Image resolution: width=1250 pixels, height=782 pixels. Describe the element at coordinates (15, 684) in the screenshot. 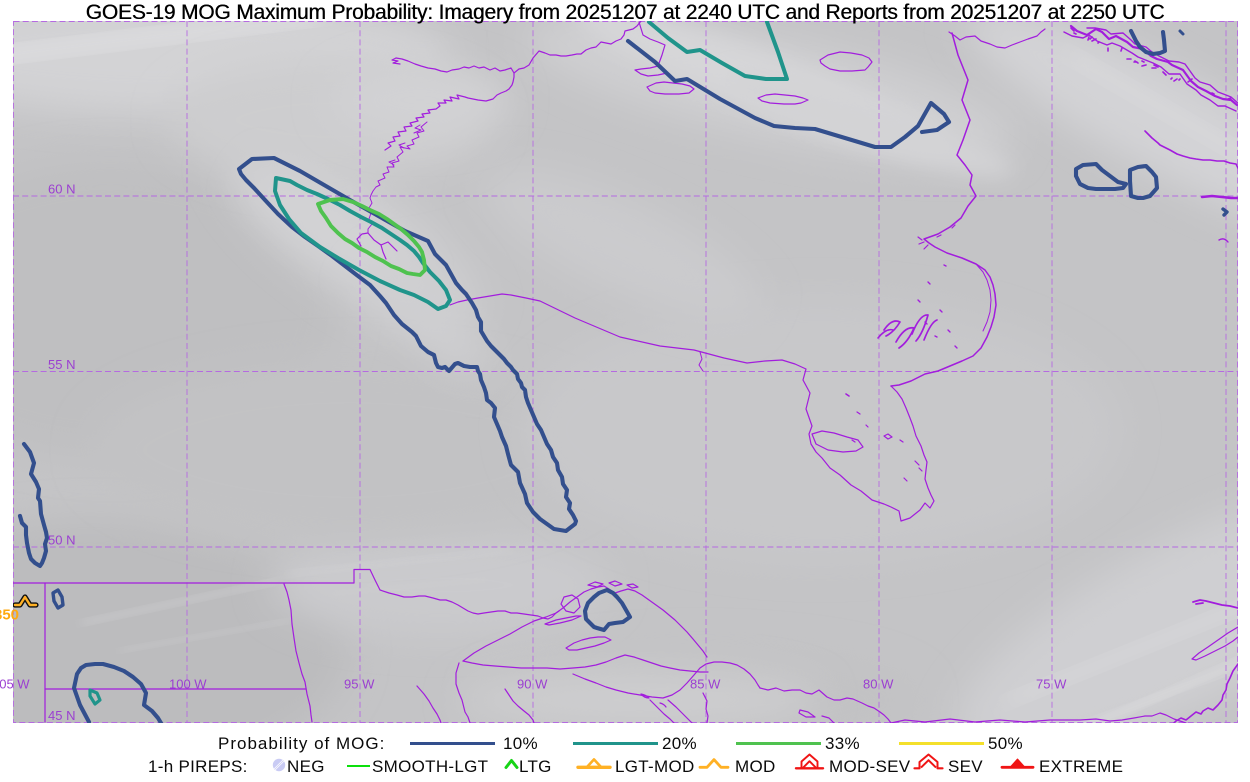

I see `svg-text: 105 W` at that location.